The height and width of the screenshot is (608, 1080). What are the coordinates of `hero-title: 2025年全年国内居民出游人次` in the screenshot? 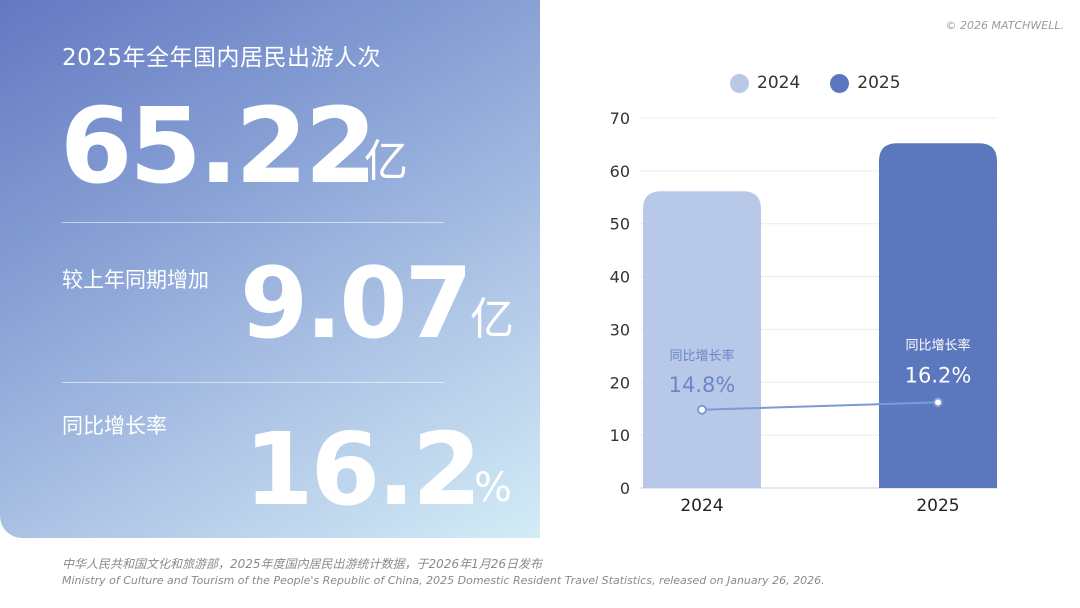 It's located at (222, 58).